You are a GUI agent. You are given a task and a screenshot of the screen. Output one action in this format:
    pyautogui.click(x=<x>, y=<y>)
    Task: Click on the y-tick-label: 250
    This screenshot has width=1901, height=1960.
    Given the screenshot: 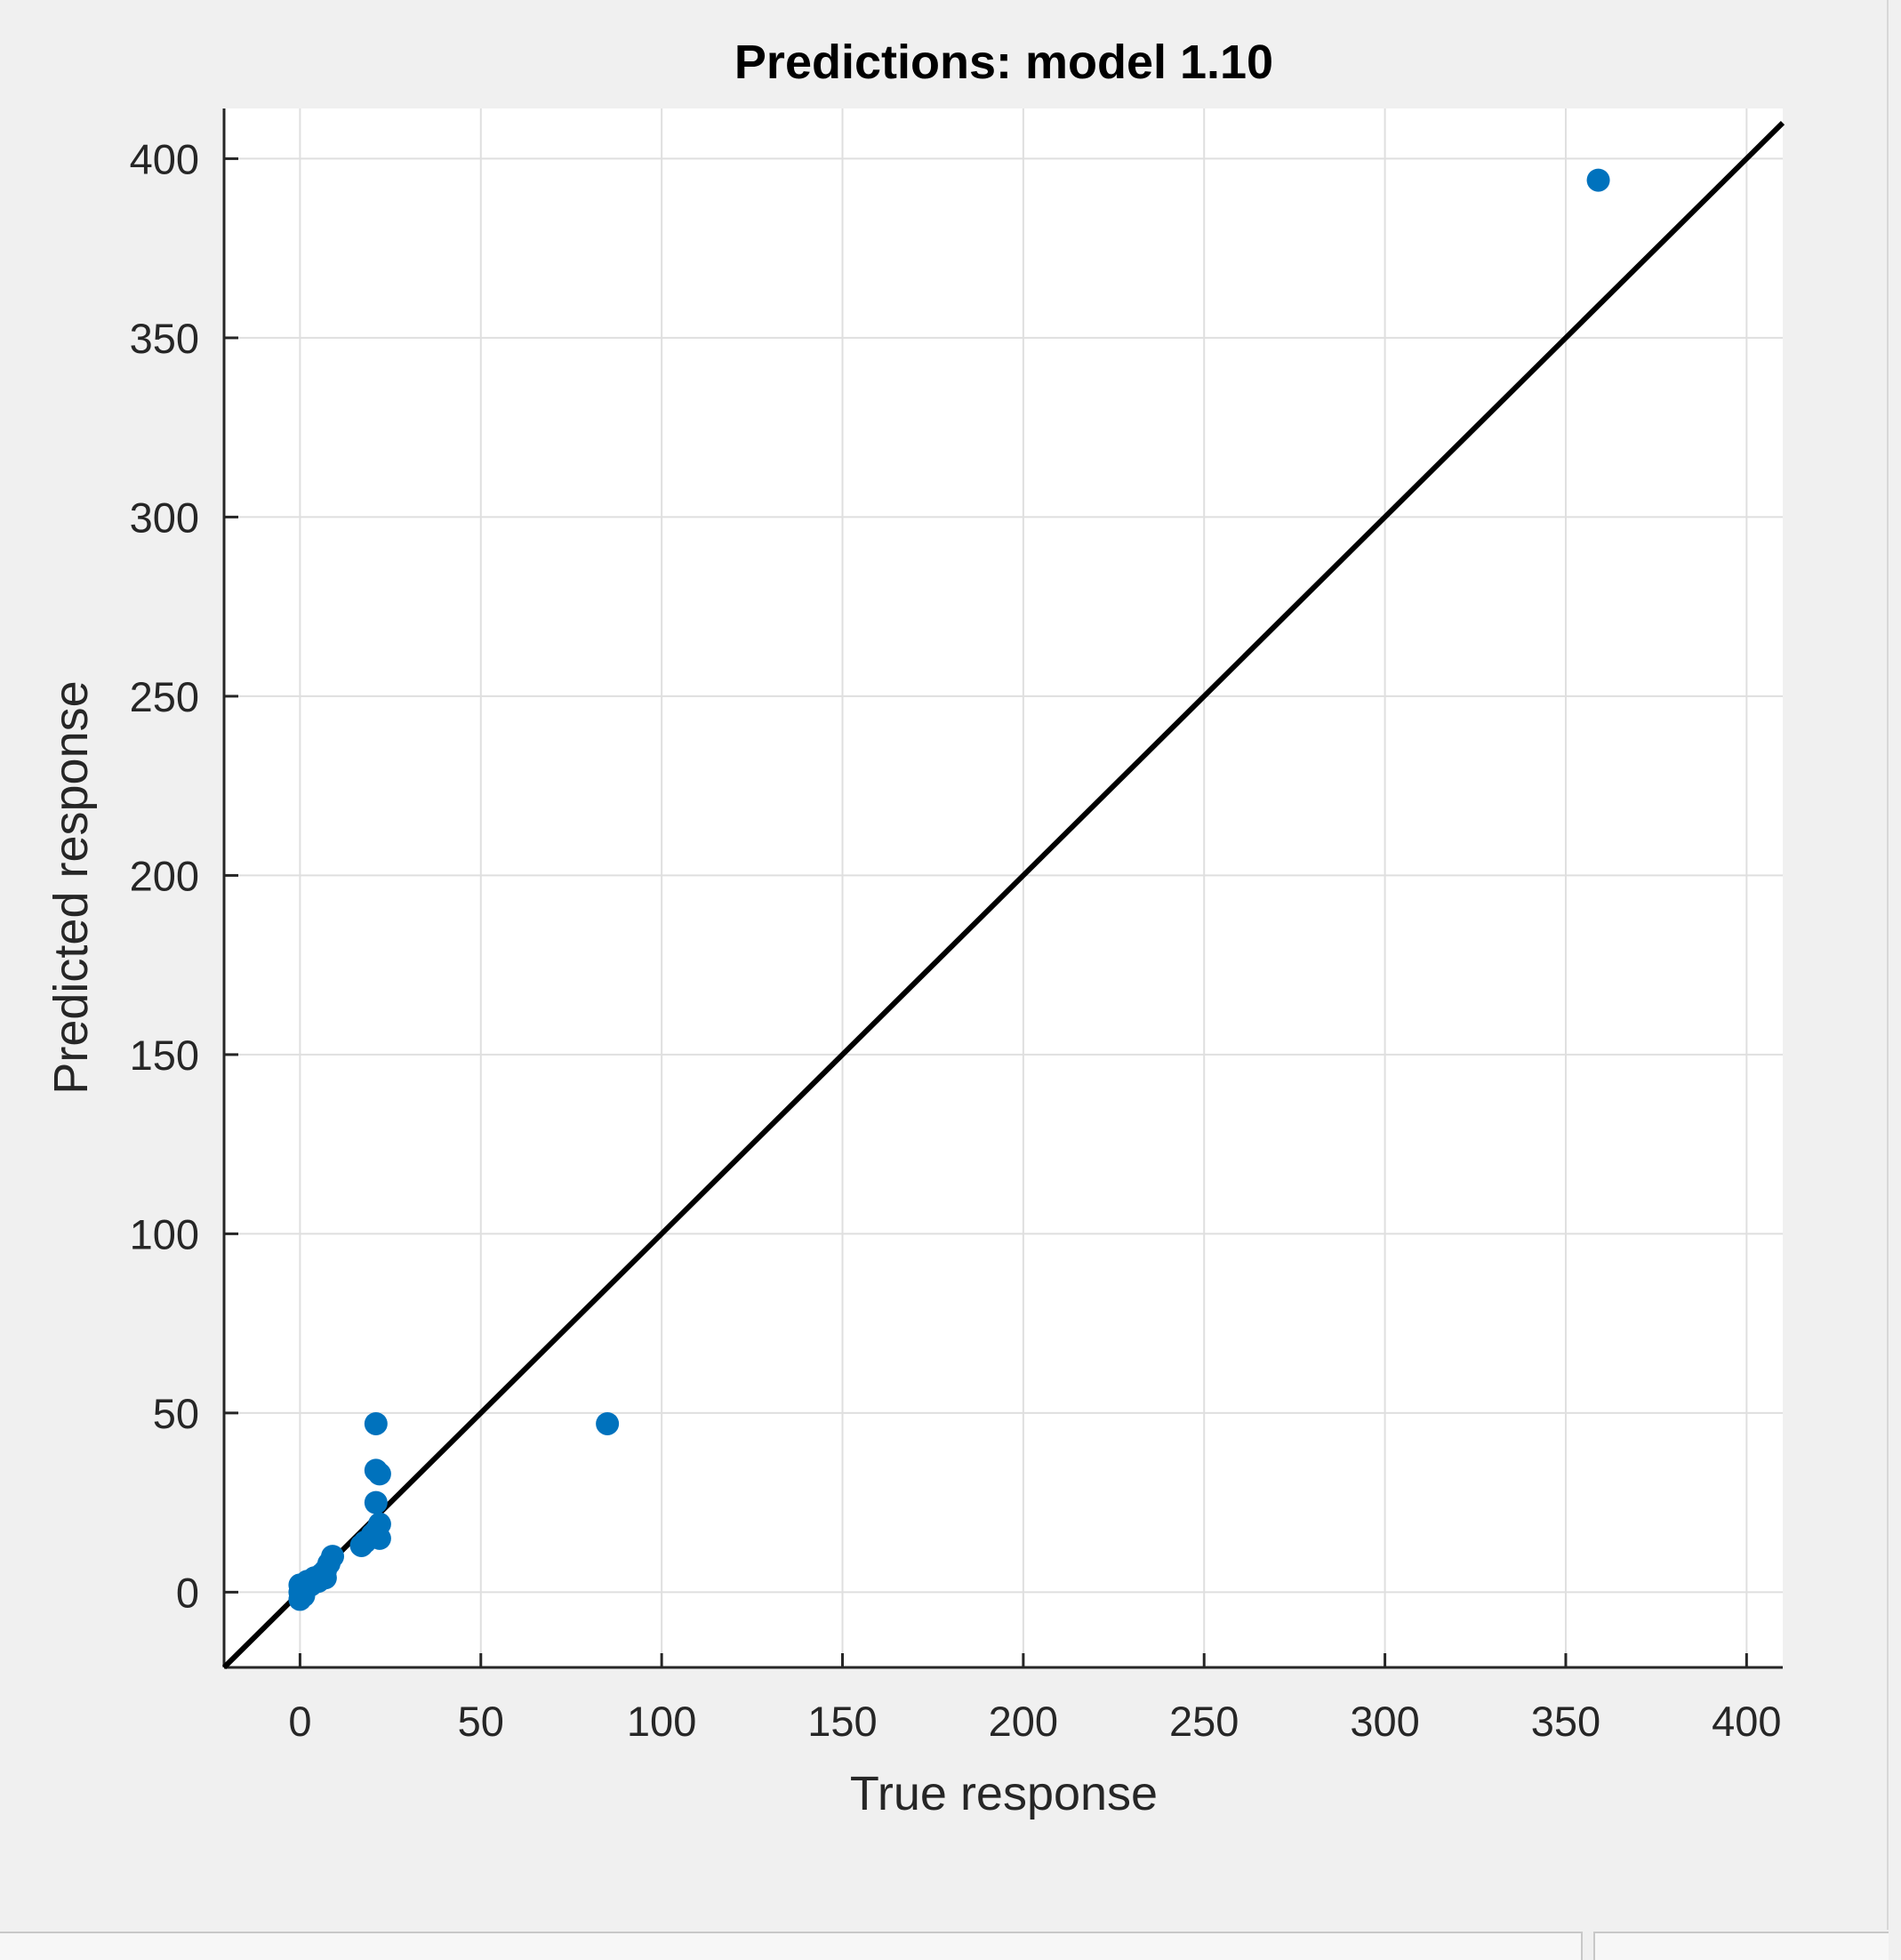 What is the action you would take?
    pyautogui.click(x=164, y=696)
    